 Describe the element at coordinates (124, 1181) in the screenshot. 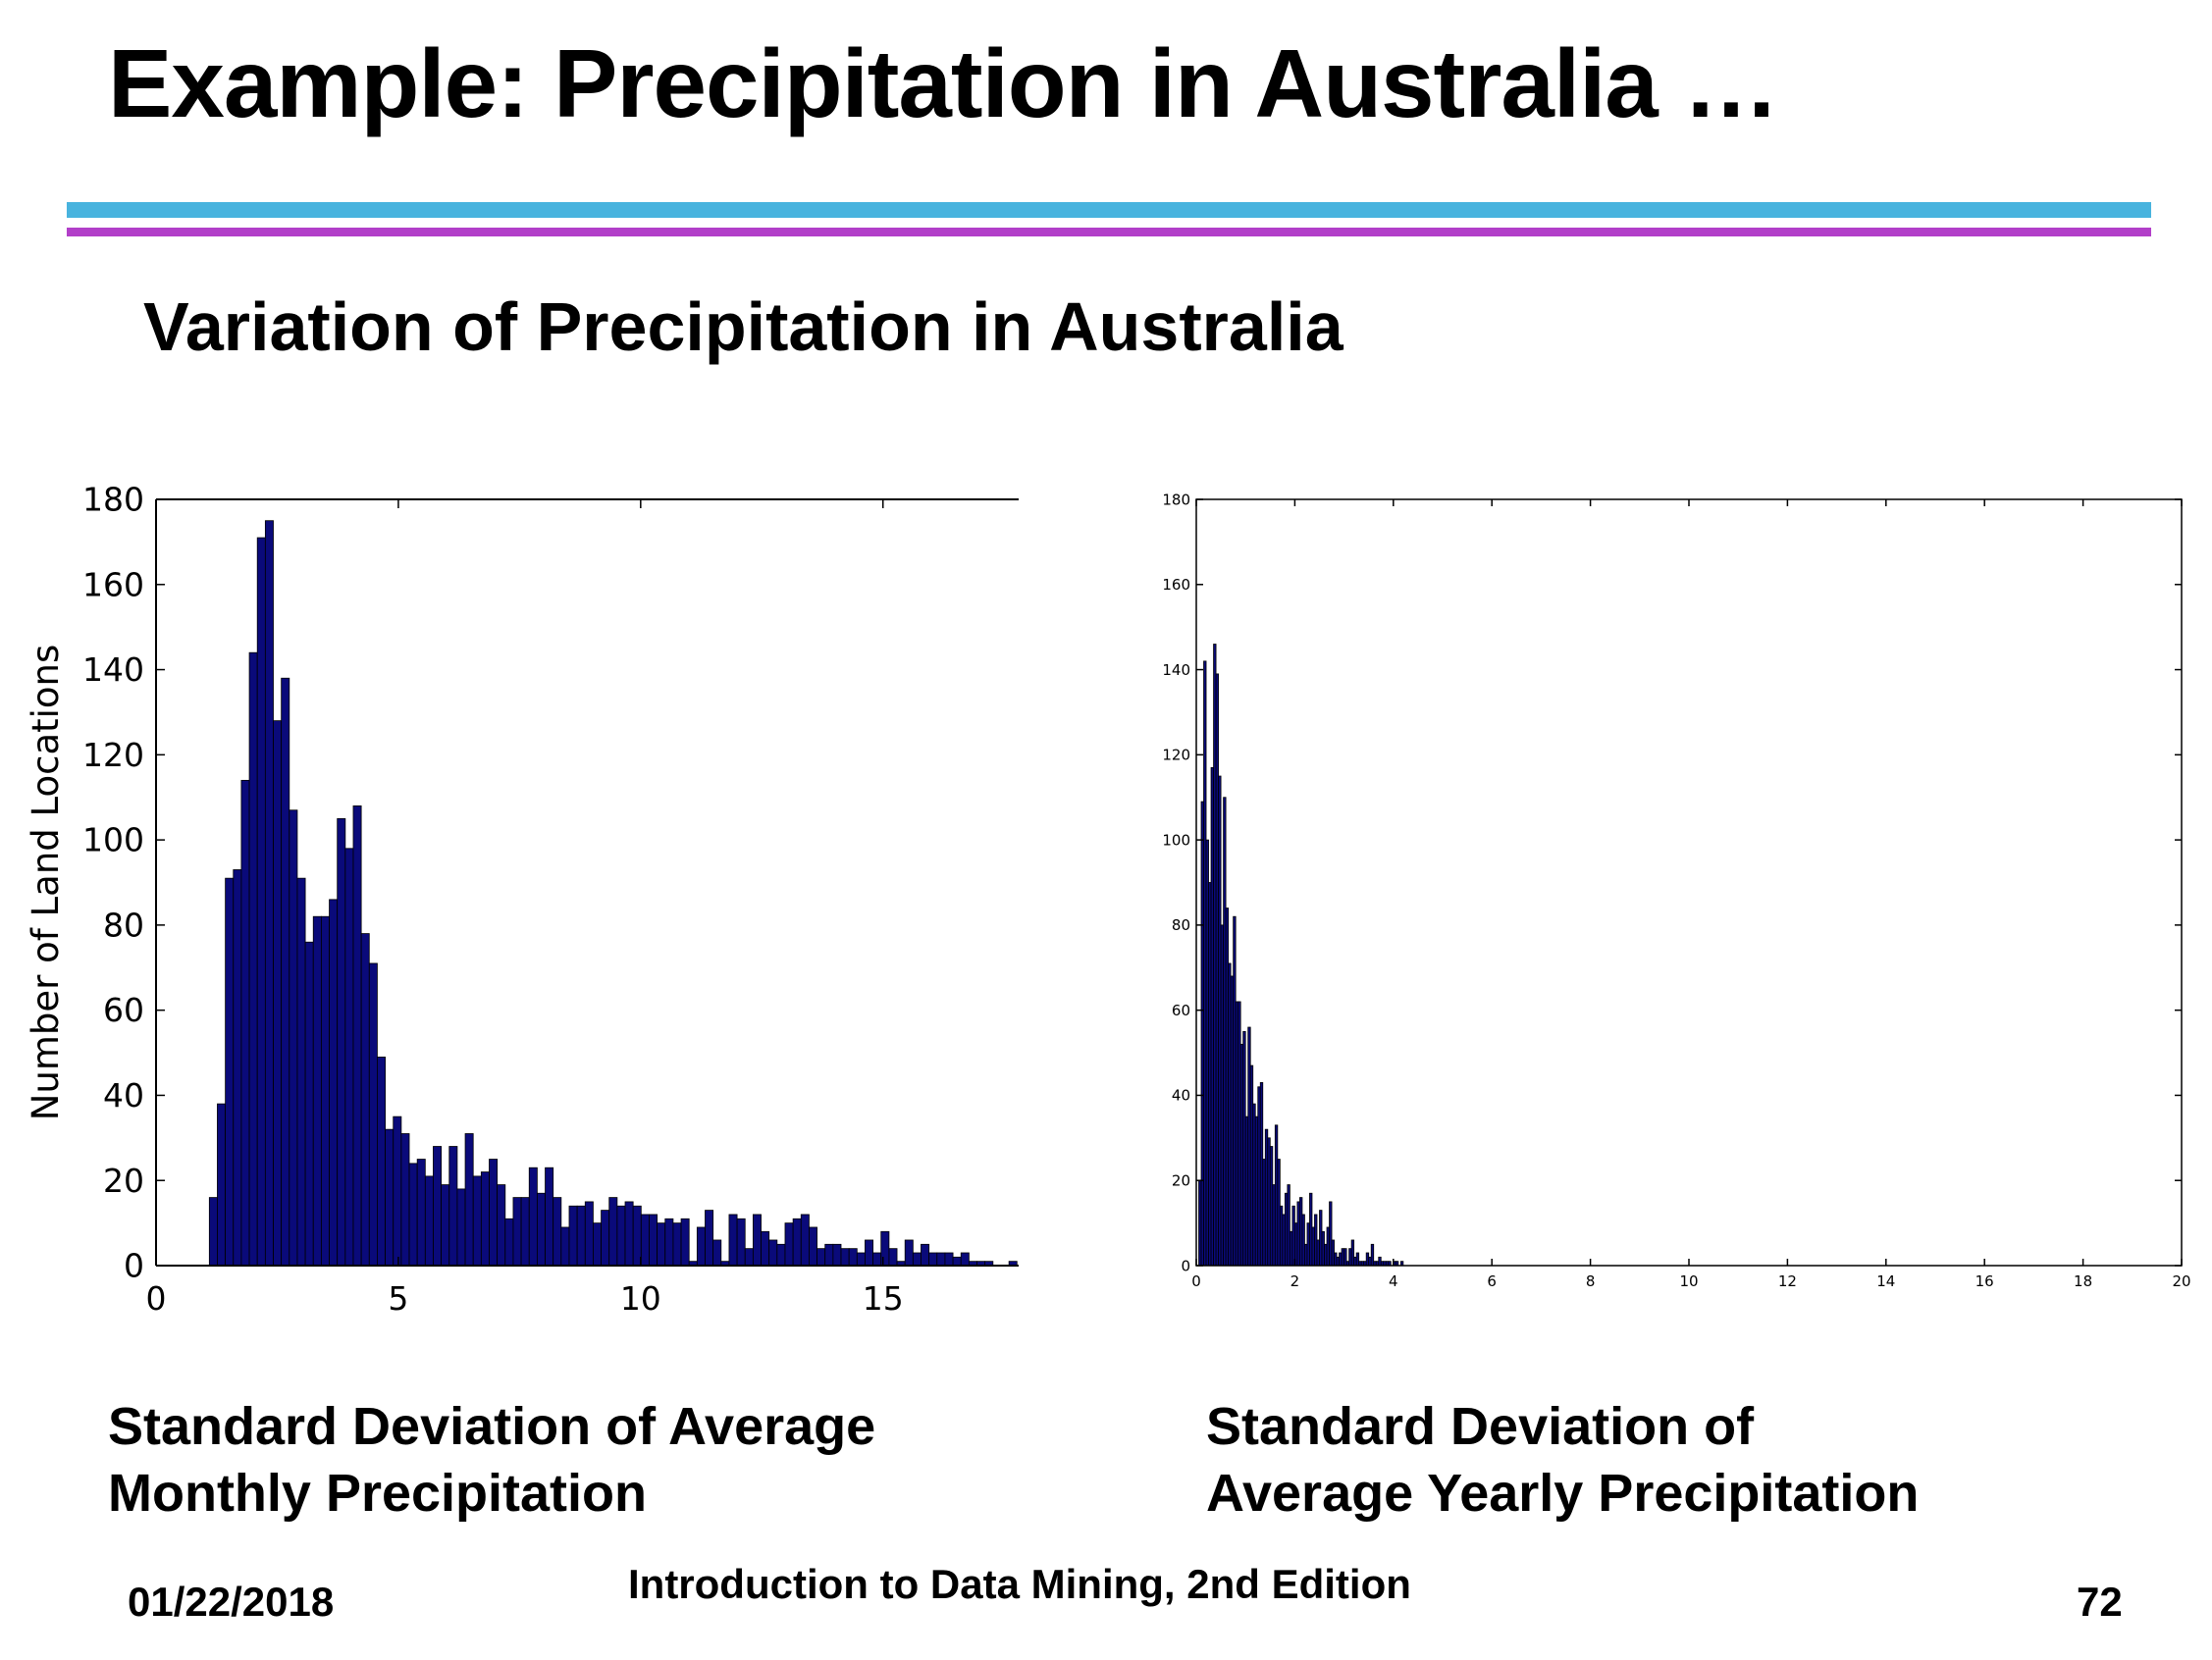

I see `y-tick-label: 20` at that location.